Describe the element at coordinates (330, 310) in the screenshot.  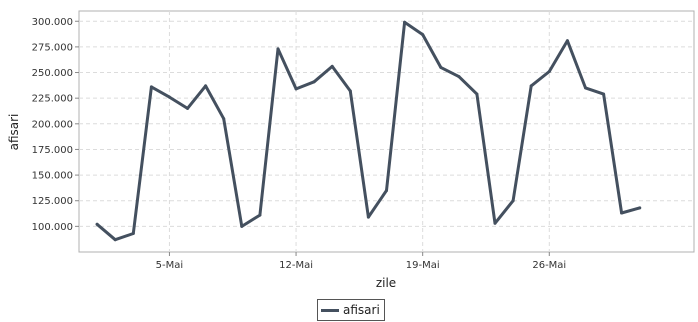
I see `legend-swatch` at that location.